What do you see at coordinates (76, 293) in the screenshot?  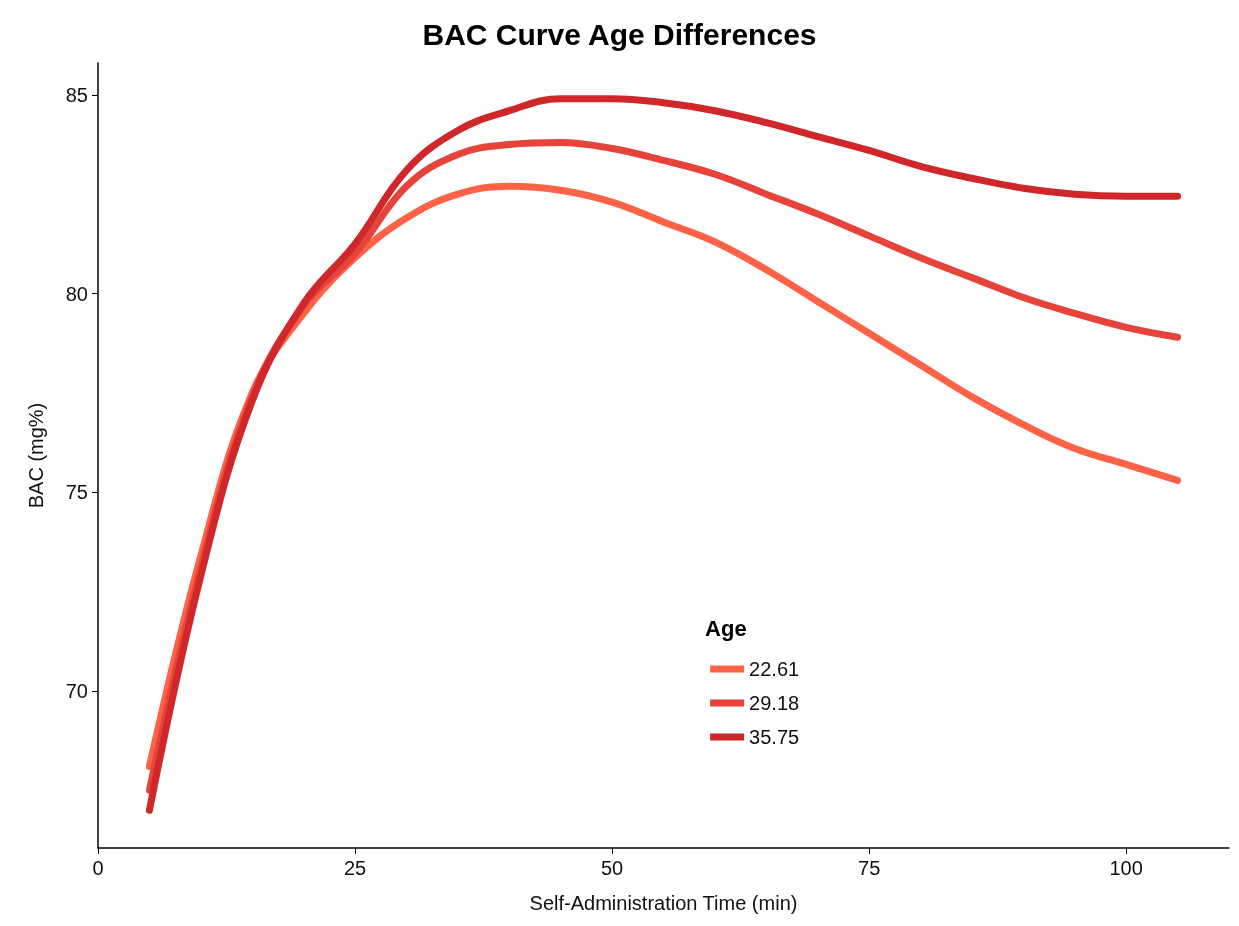 I see `y-tick-label: 80` at bounding box center [76, 293].